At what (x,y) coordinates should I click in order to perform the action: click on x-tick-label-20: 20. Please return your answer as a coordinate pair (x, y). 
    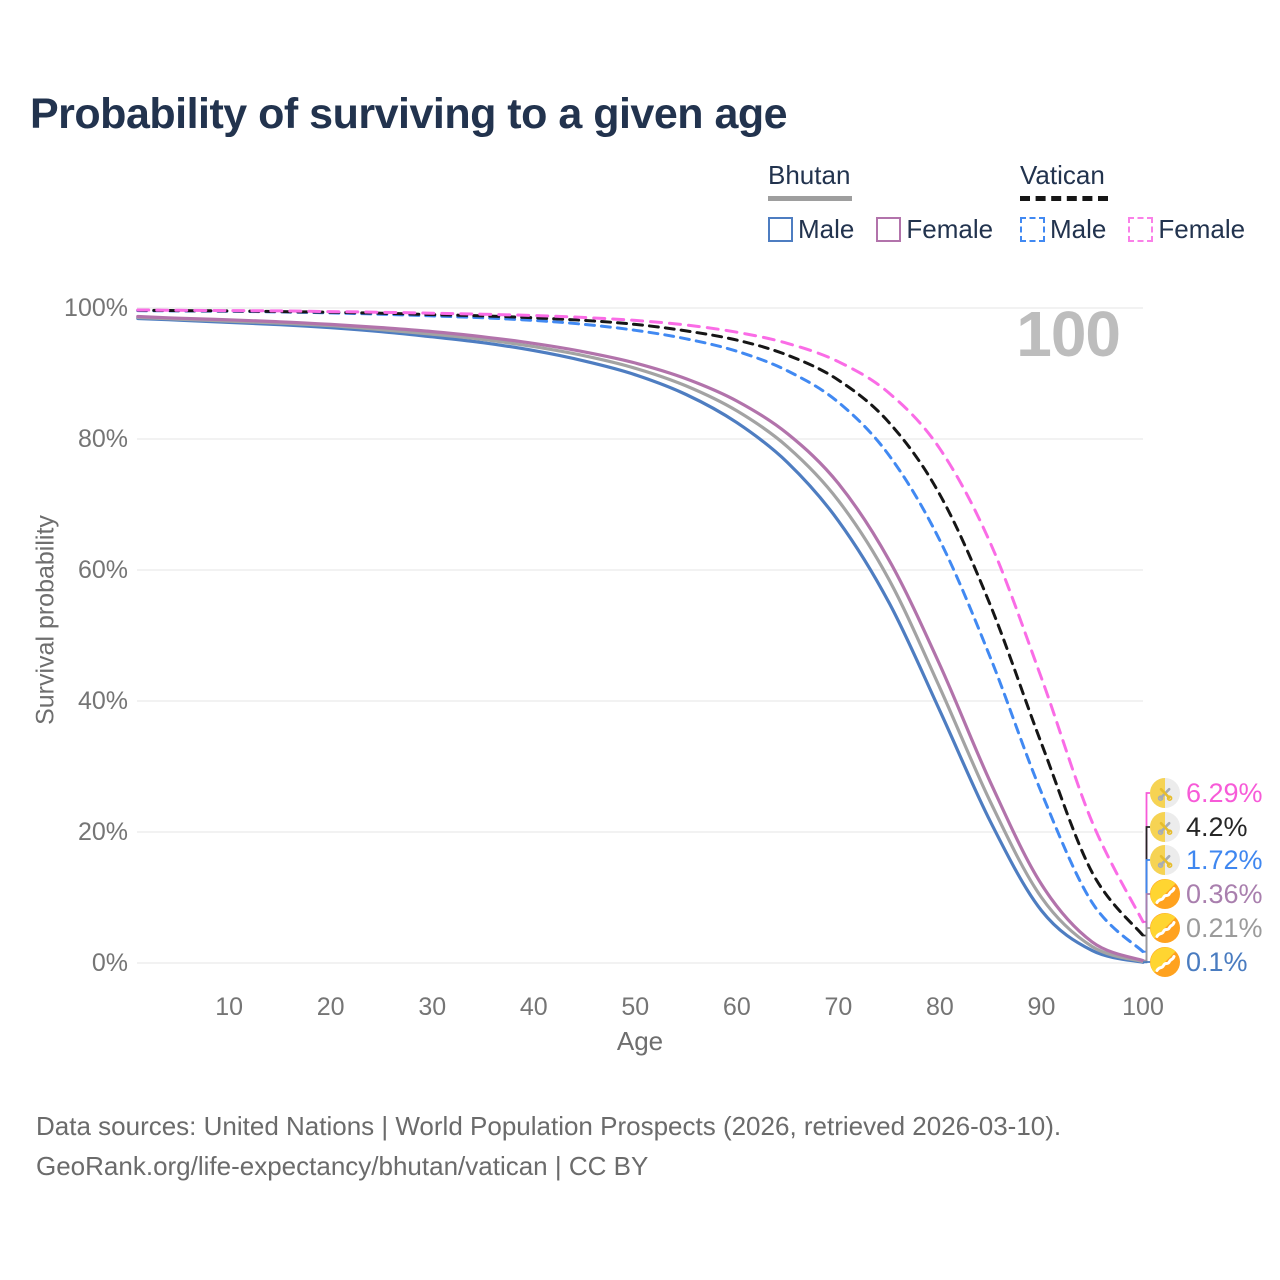
    Looking at the image, I should click on (330, 1007).